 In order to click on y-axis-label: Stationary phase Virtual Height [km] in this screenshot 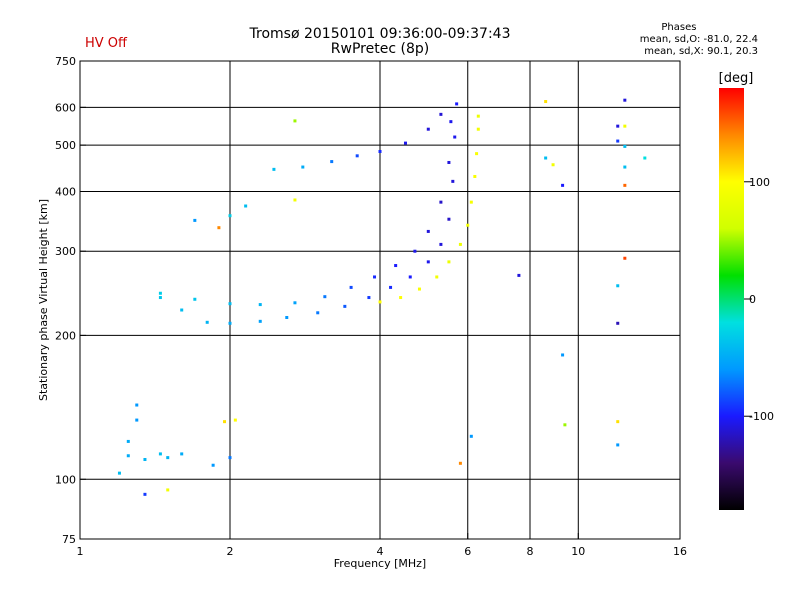, I will do `click(43, 300)`.